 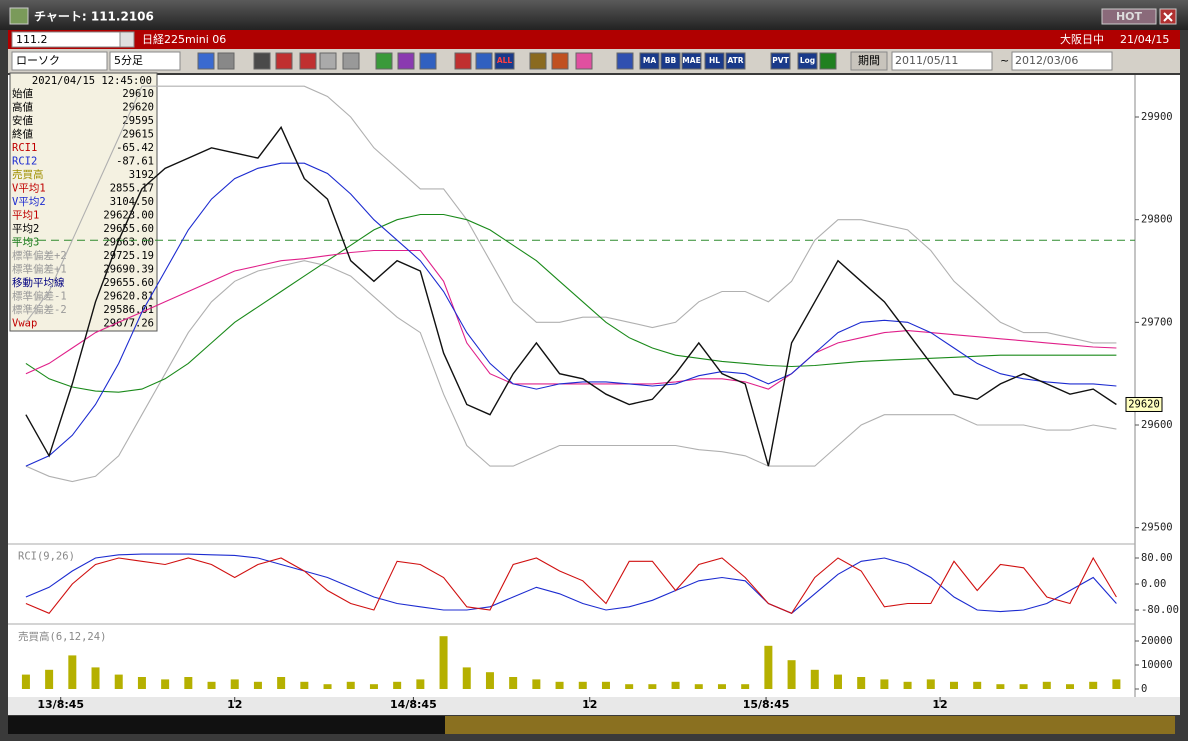 What do you see at coordinates (39, 309) in the screenshot?
I see `info-label: 標準偏差-2` at bounding box center [39, 309].